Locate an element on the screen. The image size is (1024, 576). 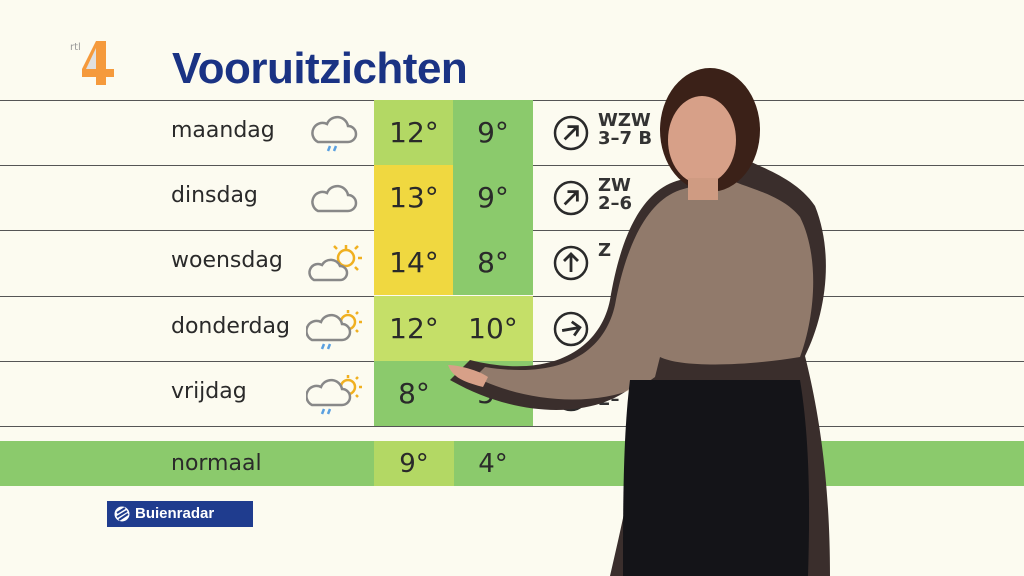
brand-name: Buienradar is located at coordinates (175, 513).